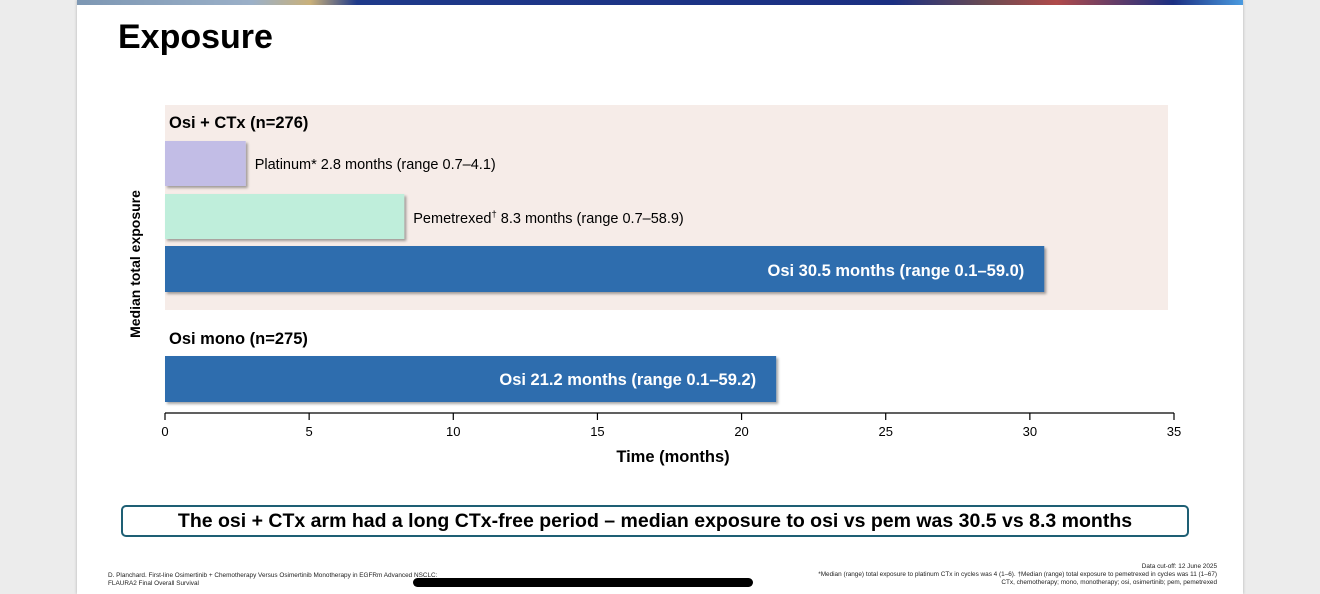 The height and width of the screenshot is (594, 1320). What do you see at coordinates (238, 123) in the screenshot?
I see `group-label-osi-ctx: Osi + CTx (n=276)` at bounding box center [238, 123].